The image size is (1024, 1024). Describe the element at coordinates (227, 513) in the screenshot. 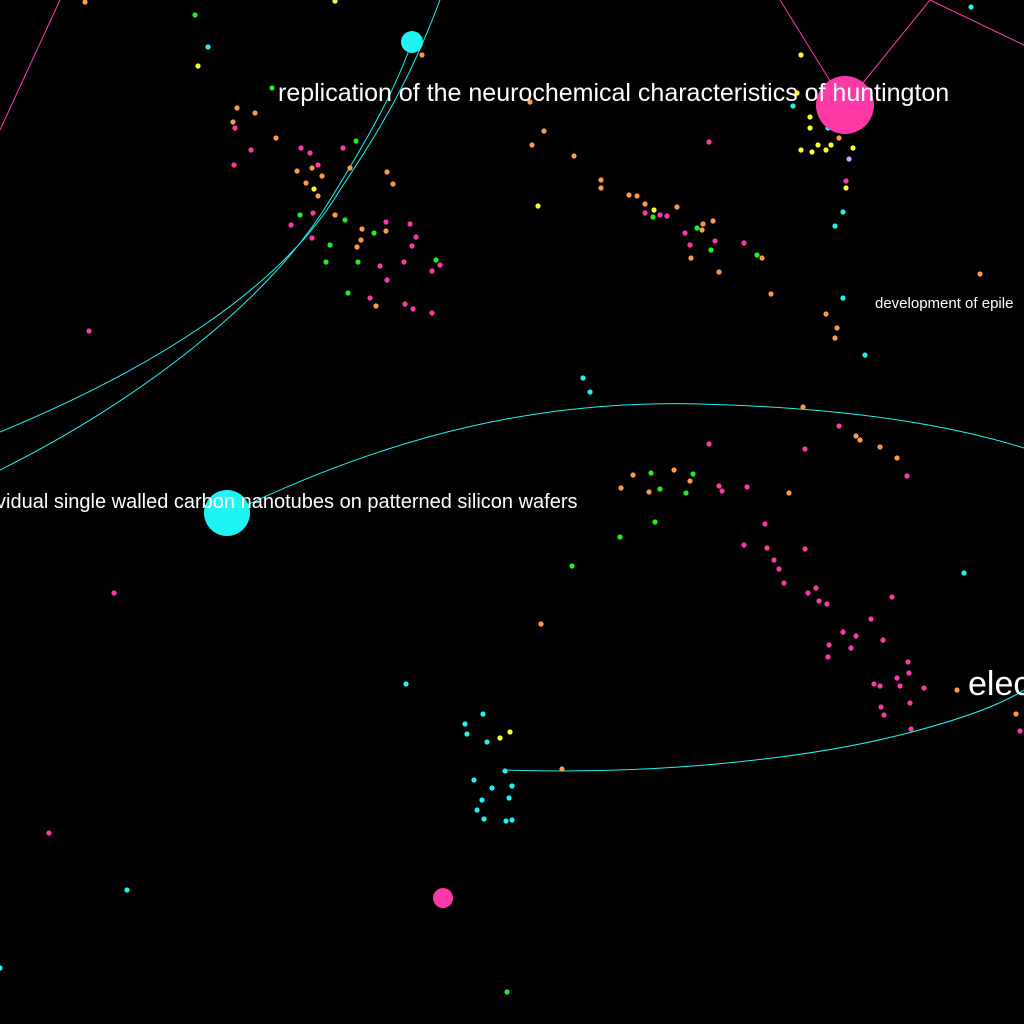

I see `hub-node-nanotubes` at that location.